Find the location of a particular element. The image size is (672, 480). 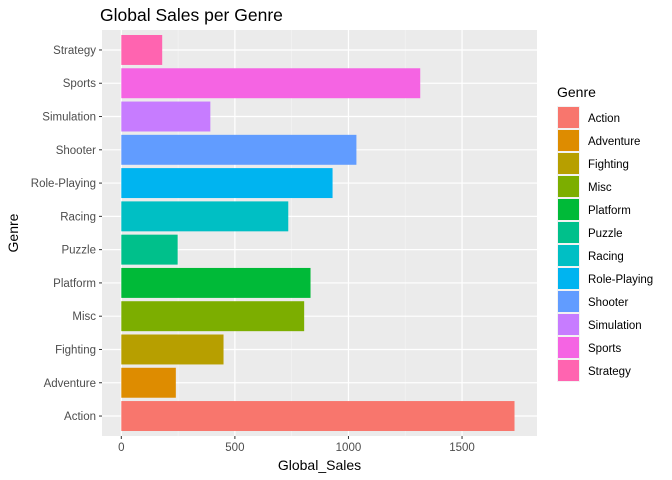

x-axis-title: Global_Sales is located at coordinates (319, 465).